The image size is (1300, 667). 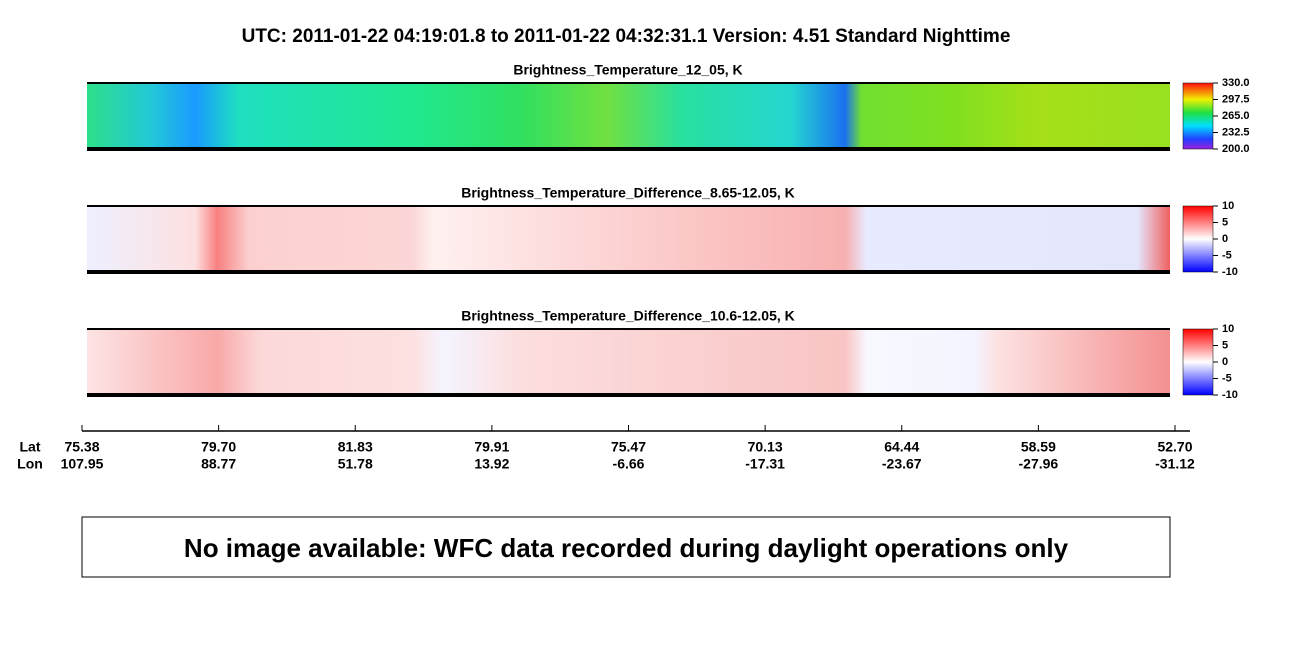 I want to click on panel-title: Brightness_Temperature_12_05, K, so click(x=627, y=70).